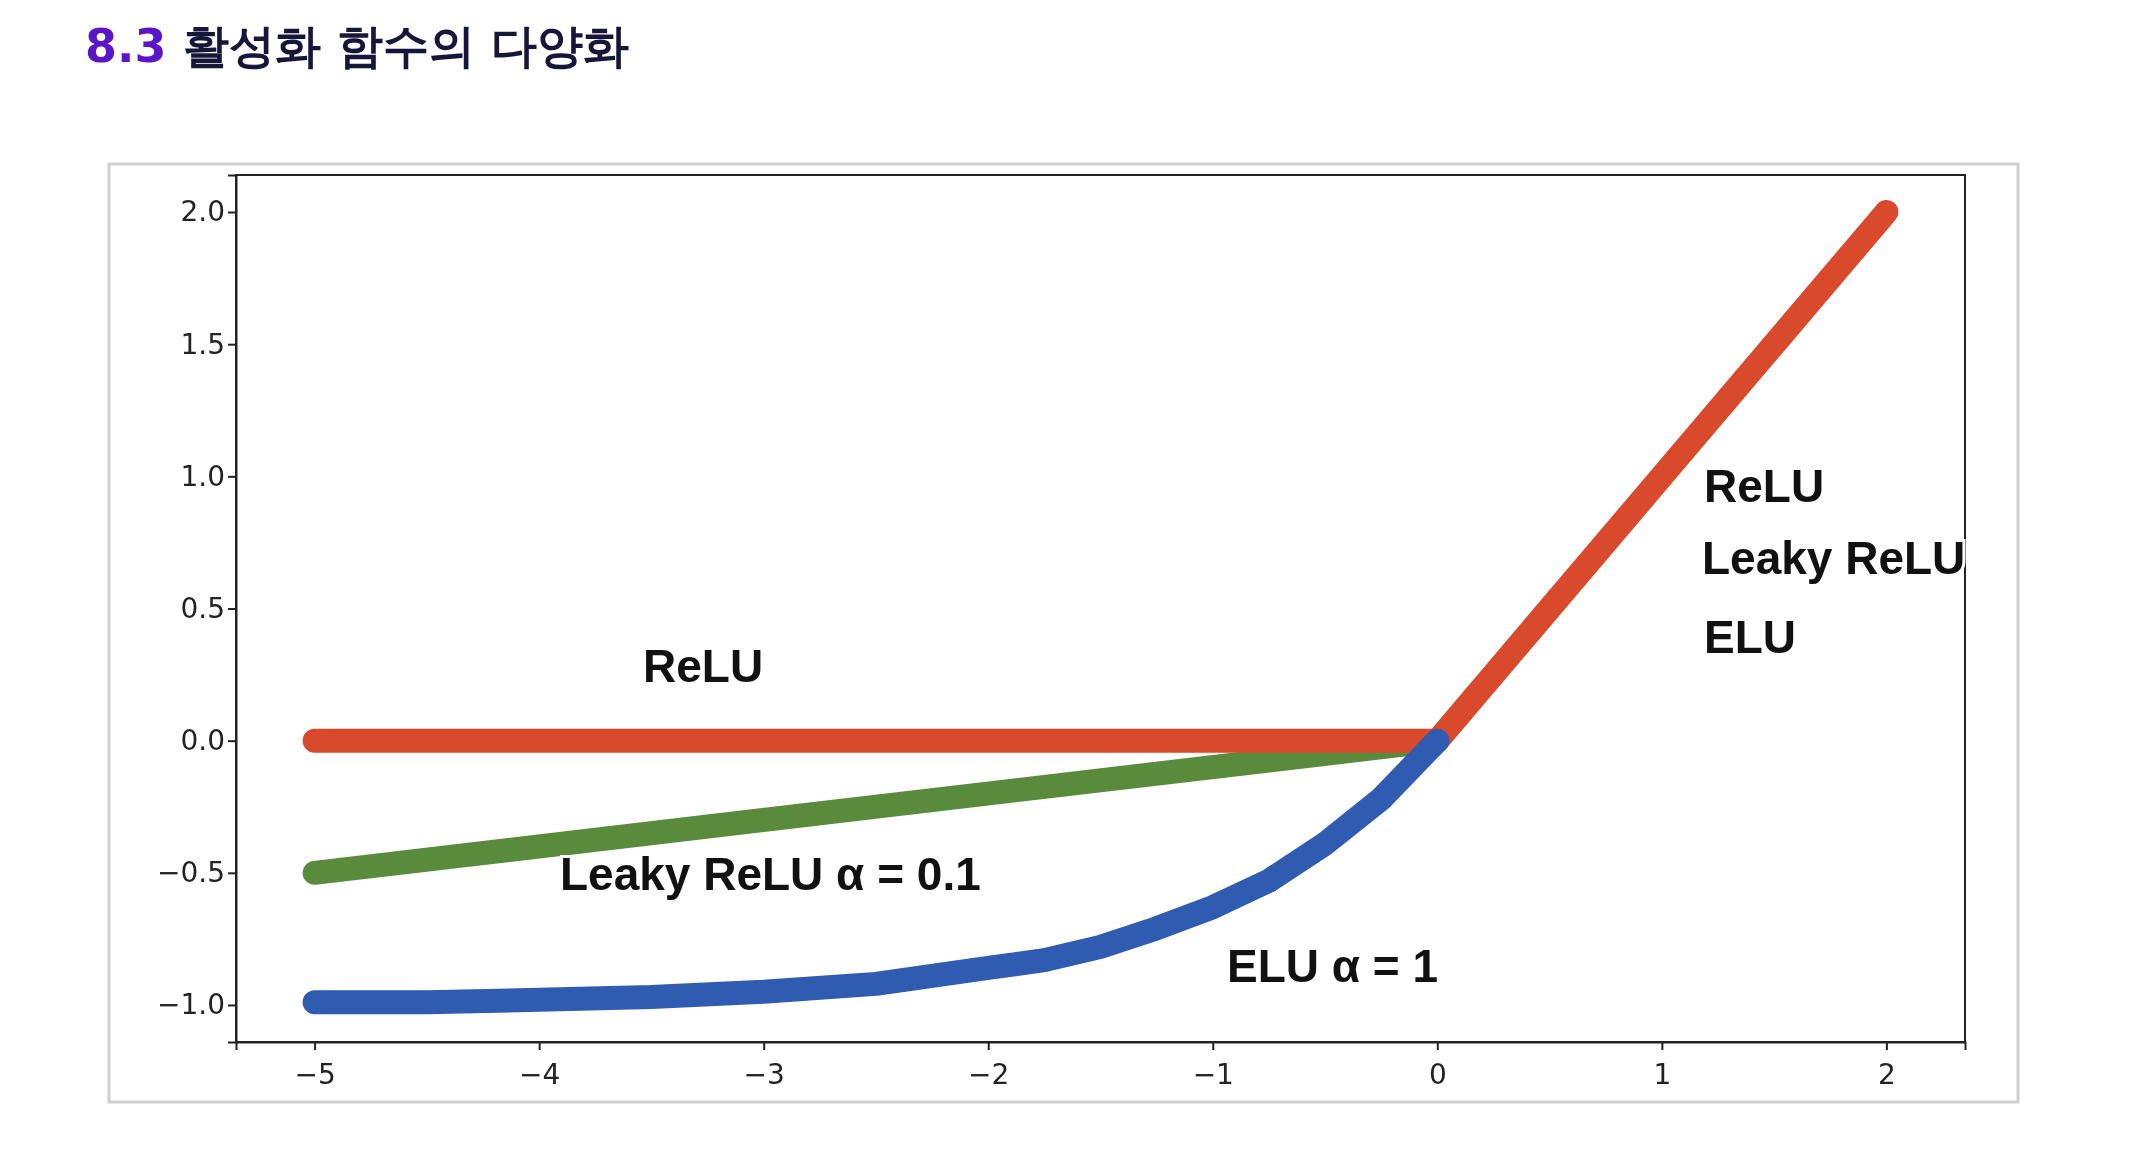  I want to click on x-tick-label: 2, so click(1886, 1074).